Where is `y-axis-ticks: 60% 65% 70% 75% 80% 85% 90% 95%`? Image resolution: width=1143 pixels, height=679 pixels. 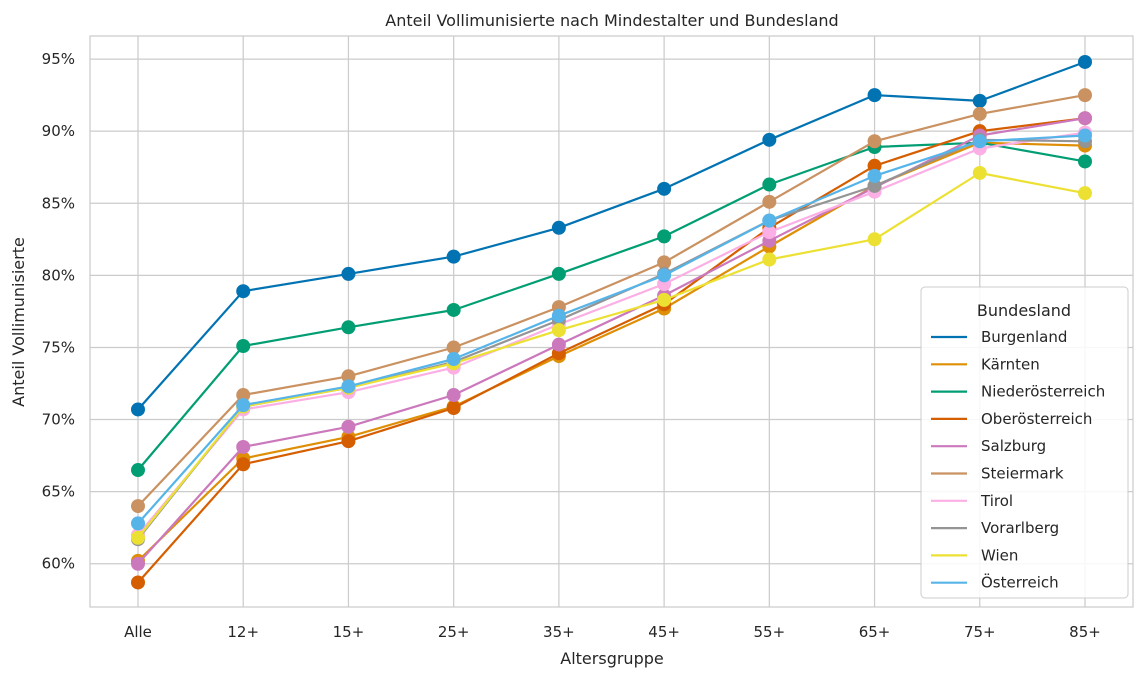
y-axis-ticks: 60% 65% 70% 75% 80% 85% 90% 95% is located at coordinates (58, 311).